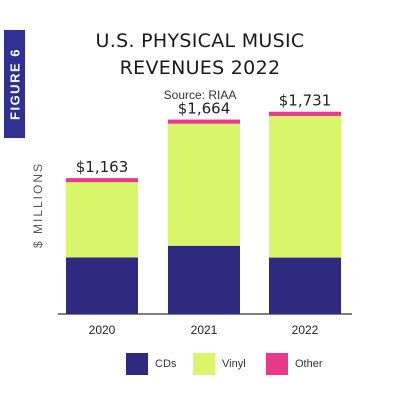 The image size is (400, 400). What do you see at coordinates (305, 113) in the screenshot?
I see `bar-other-2022` at bounding box center [305, 113].